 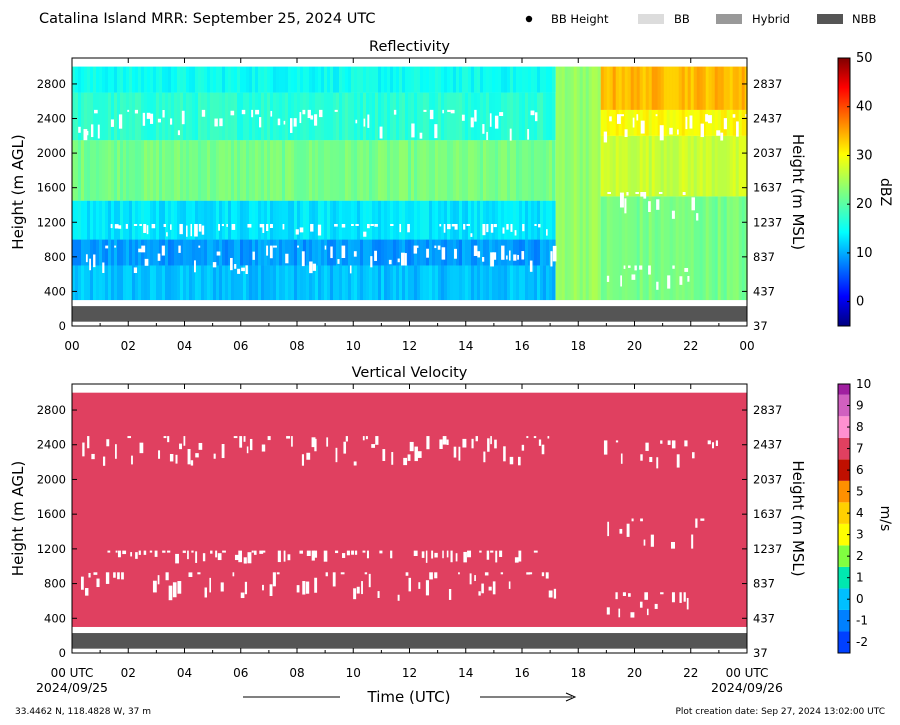 What do you see at coordinates (51, 222) in the screenshot?
I see `y-tick-label: 1200` at bounding box center [51, 222].